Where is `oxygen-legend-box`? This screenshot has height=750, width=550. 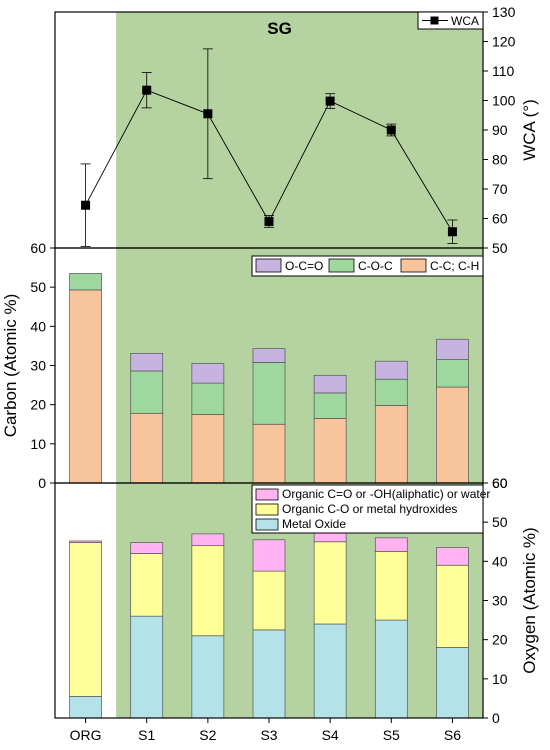 oxygen-legend-box is located at coordinates (367, 509).